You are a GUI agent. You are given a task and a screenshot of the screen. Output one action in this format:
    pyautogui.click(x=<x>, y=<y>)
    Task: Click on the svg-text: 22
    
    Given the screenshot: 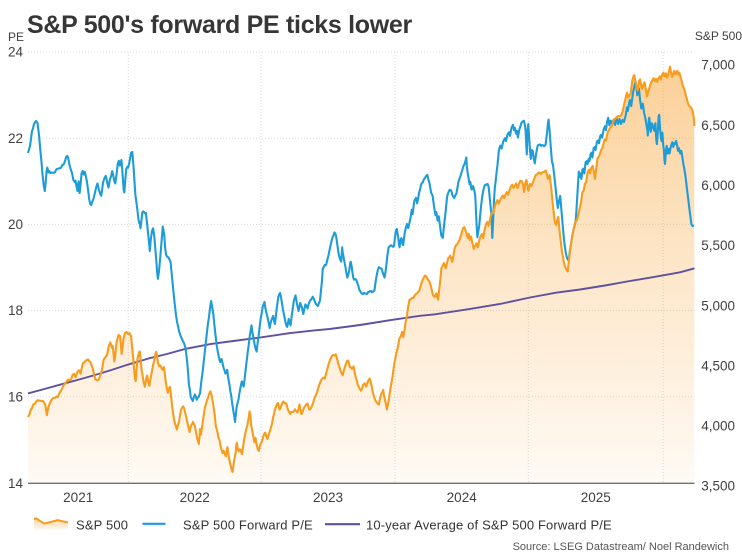 What is the action you would take?
    pyautogui.click(x=15, y=138)
    